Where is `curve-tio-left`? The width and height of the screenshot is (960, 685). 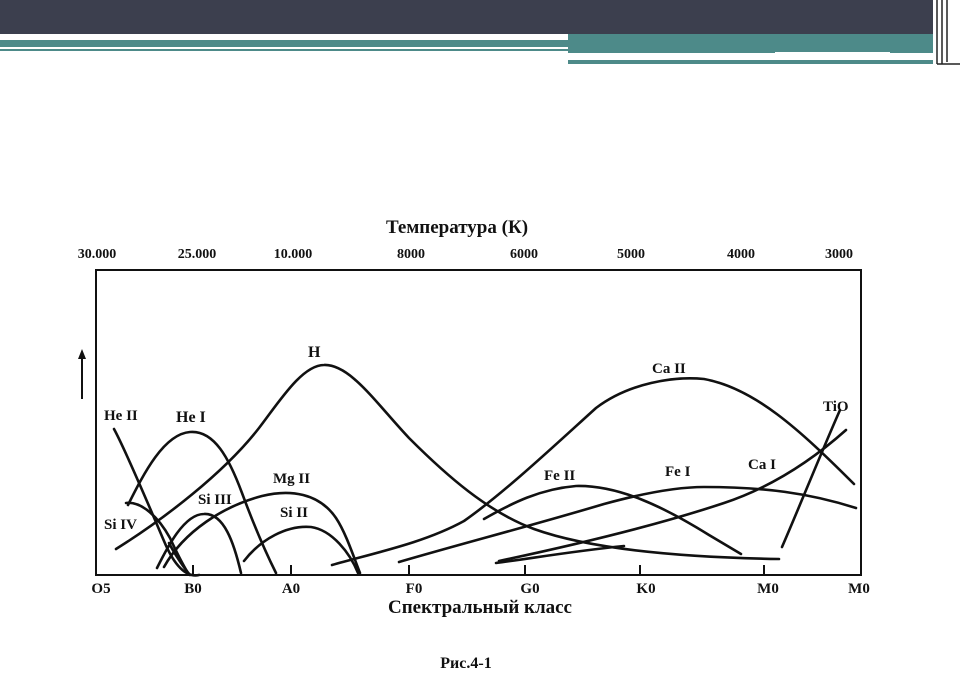 curve-tio-left is located at coordinates (560, 554).